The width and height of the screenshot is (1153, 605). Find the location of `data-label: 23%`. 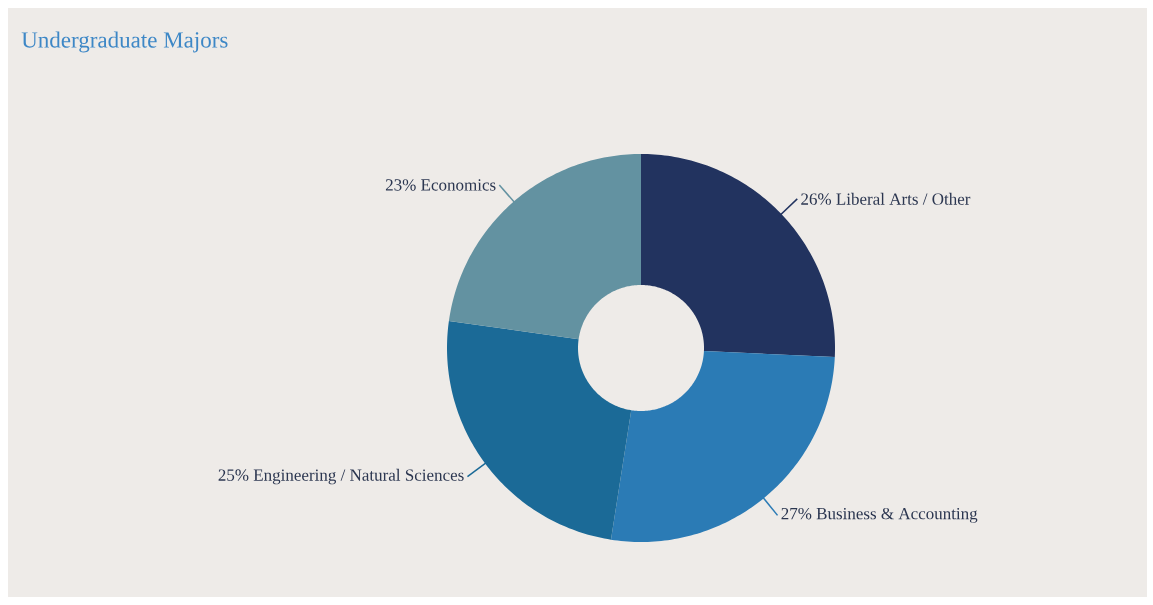

data-label: 23% is located at coordinates (400, 185).